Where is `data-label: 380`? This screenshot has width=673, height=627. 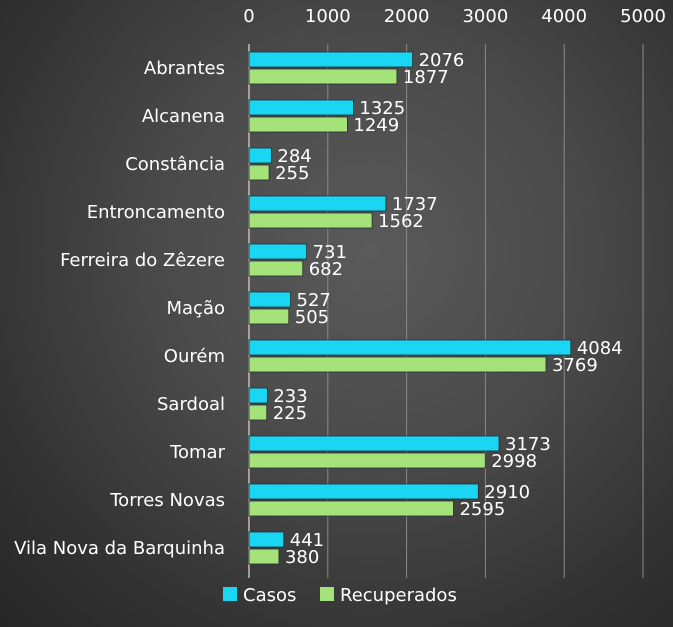 data-label: 380 is located at coordinates (302, 557).